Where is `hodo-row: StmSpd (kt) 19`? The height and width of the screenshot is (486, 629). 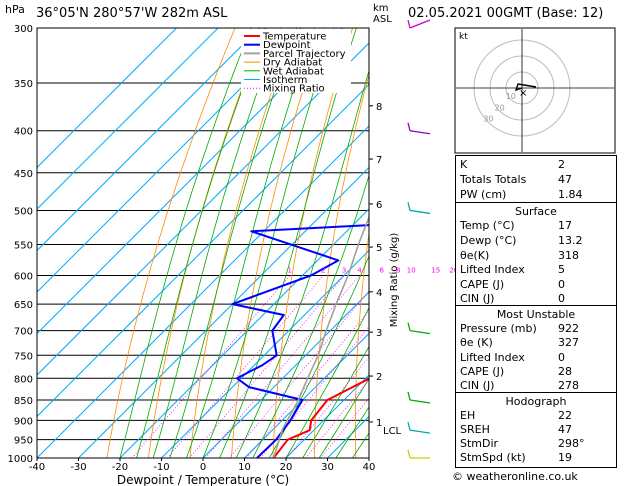 hodo-row: StmSpd (kt) 19 is located at coordinates (516, 457).